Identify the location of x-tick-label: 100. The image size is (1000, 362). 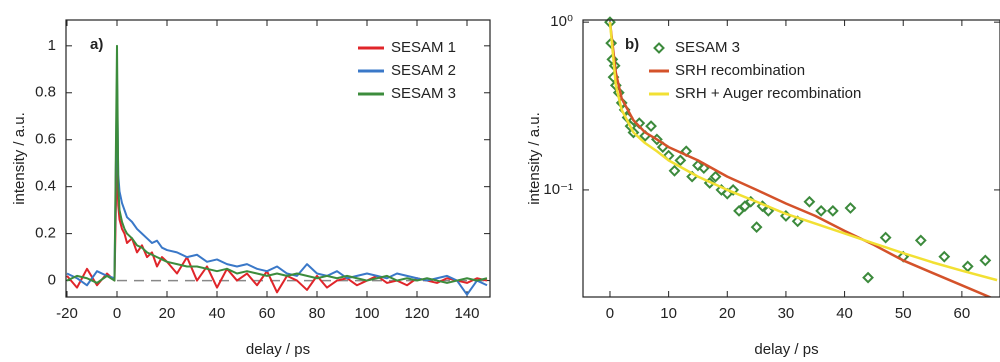
(366, 313).